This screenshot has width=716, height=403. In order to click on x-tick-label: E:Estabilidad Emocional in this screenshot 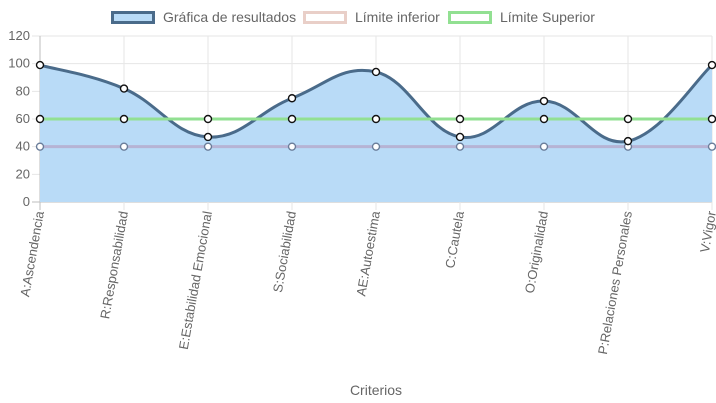, I will do `click(195, 280)`.